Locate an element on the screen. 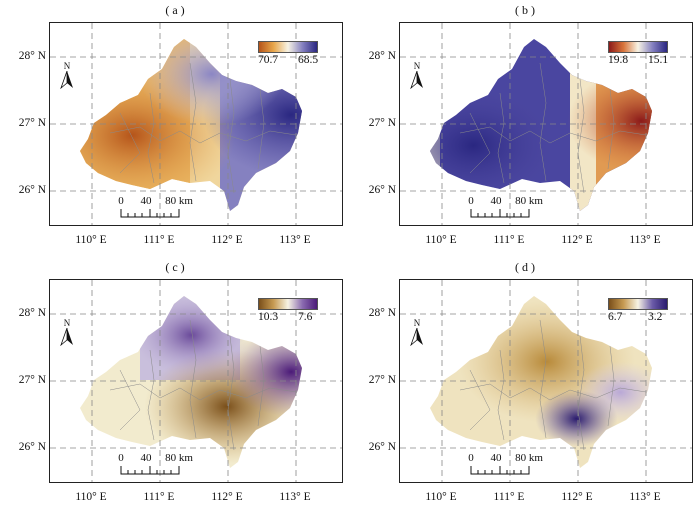 This screenshot has width=700, height=514. legend-min-value: 10.3 is located at coordinates (268, 317).